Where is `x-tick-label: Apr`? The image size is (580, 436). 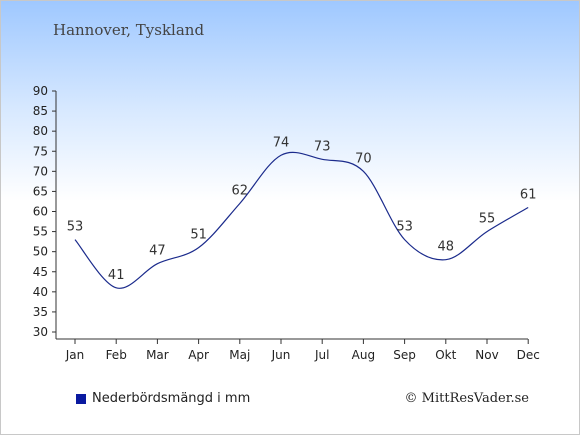 x-tick-label: Apr is located at coordinates (198, 355).